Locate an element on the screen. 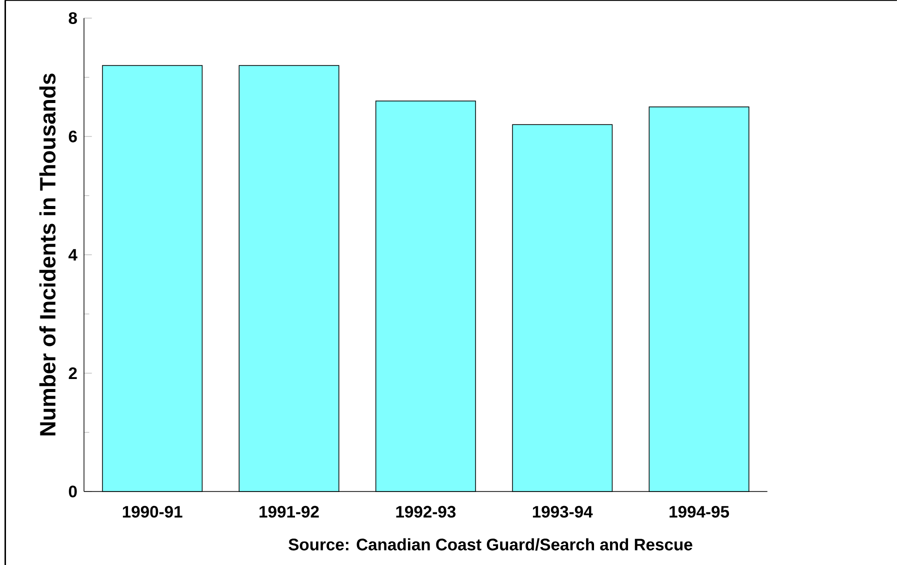  x-tick-label: 1992-93 is located at coordinates (426, 512).